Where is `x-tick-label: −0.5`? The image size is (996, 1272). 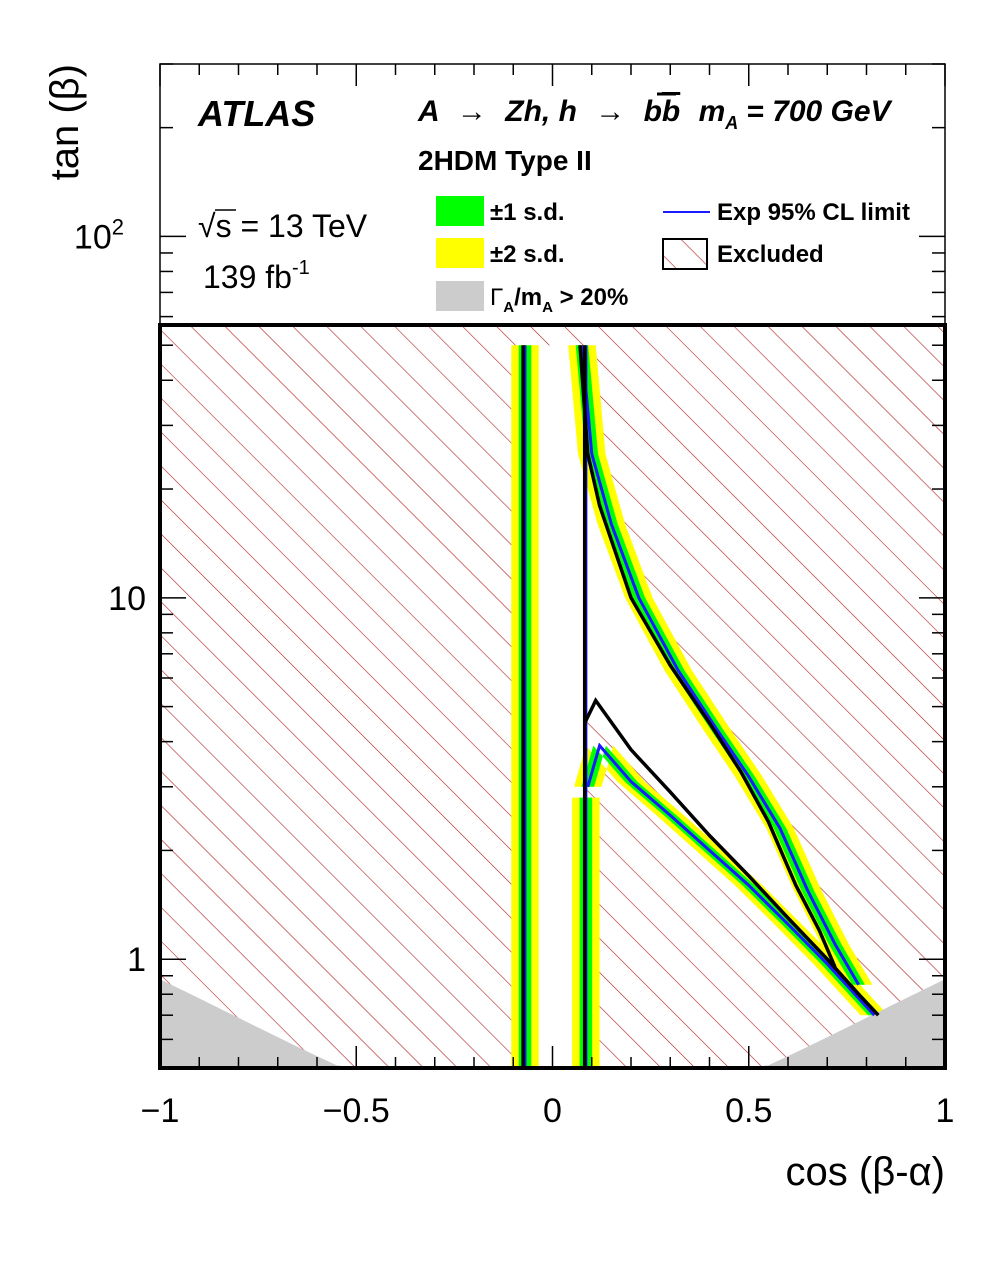
x-tick-label: −0.5 is located at coordinates (356, 1111).